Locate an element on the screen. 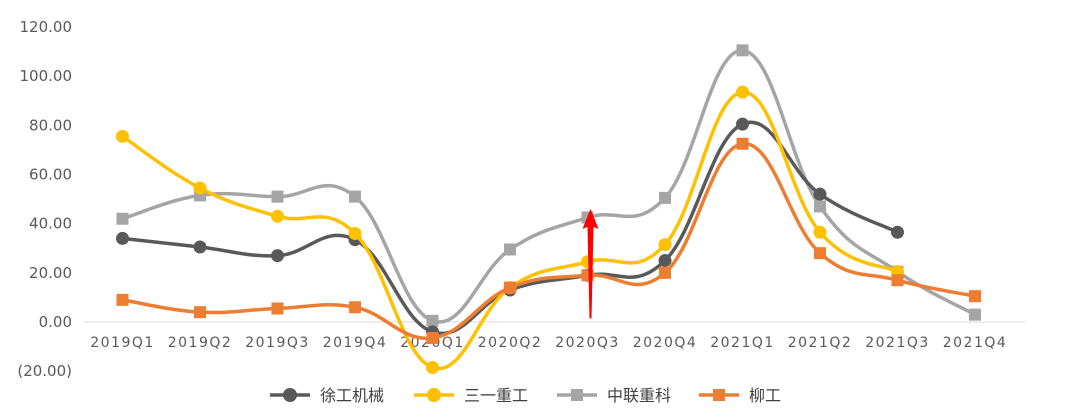 The image size is (1066, 419). y-tick-label: (20.00) is located at coordinates (44, 371).